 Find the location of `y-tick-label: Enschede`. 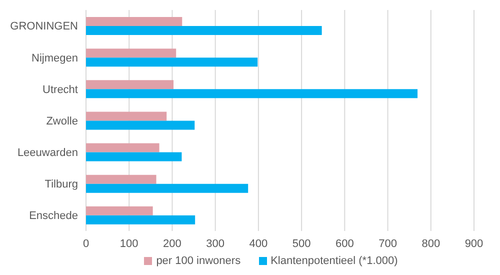

y-tick-label: Enschede is located at coordinates (53, 216).